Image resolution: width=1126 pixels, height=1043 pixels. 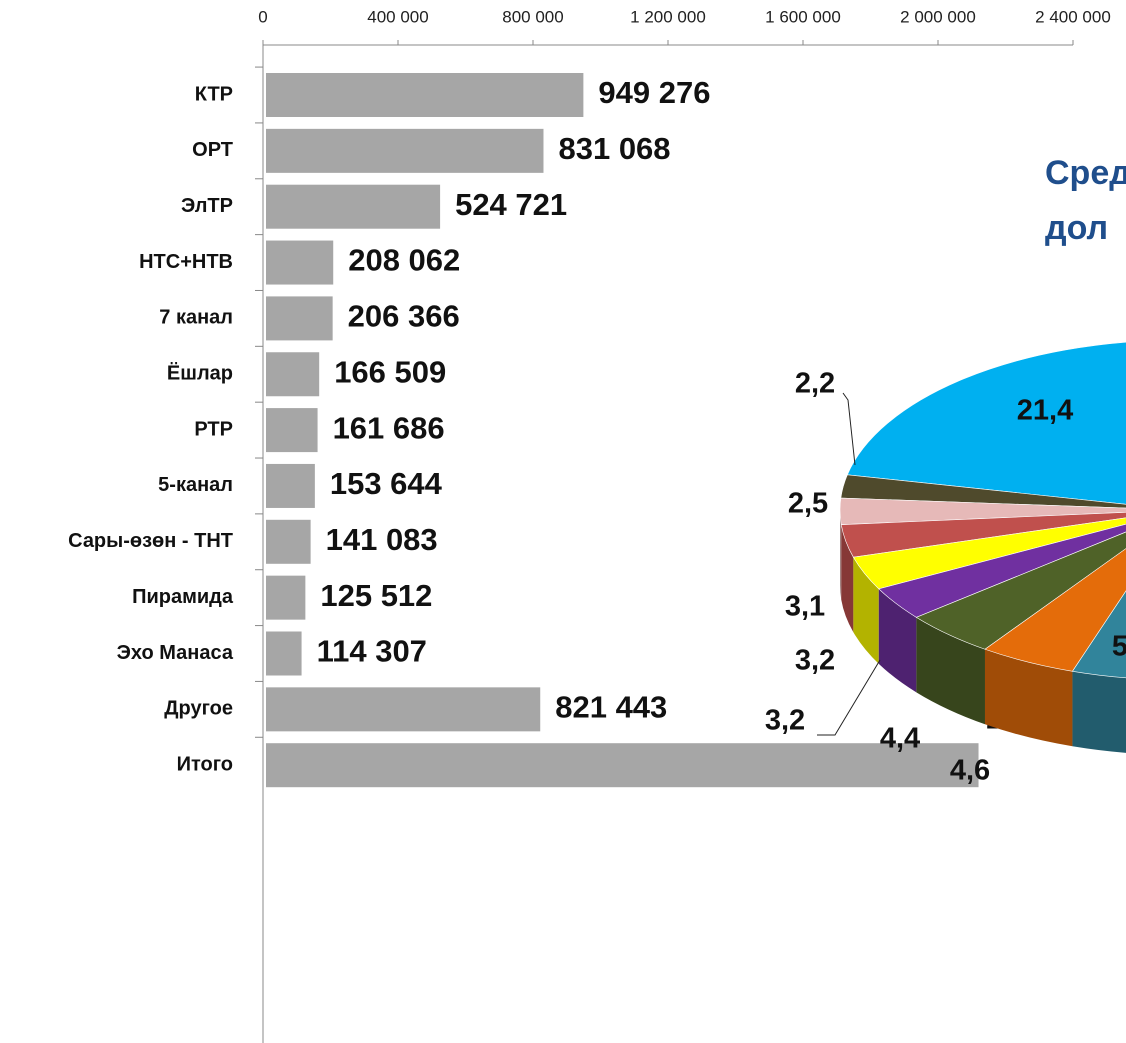 I want to click on y-tick-label: НТС+НТВ, so click(x=186, y=262).